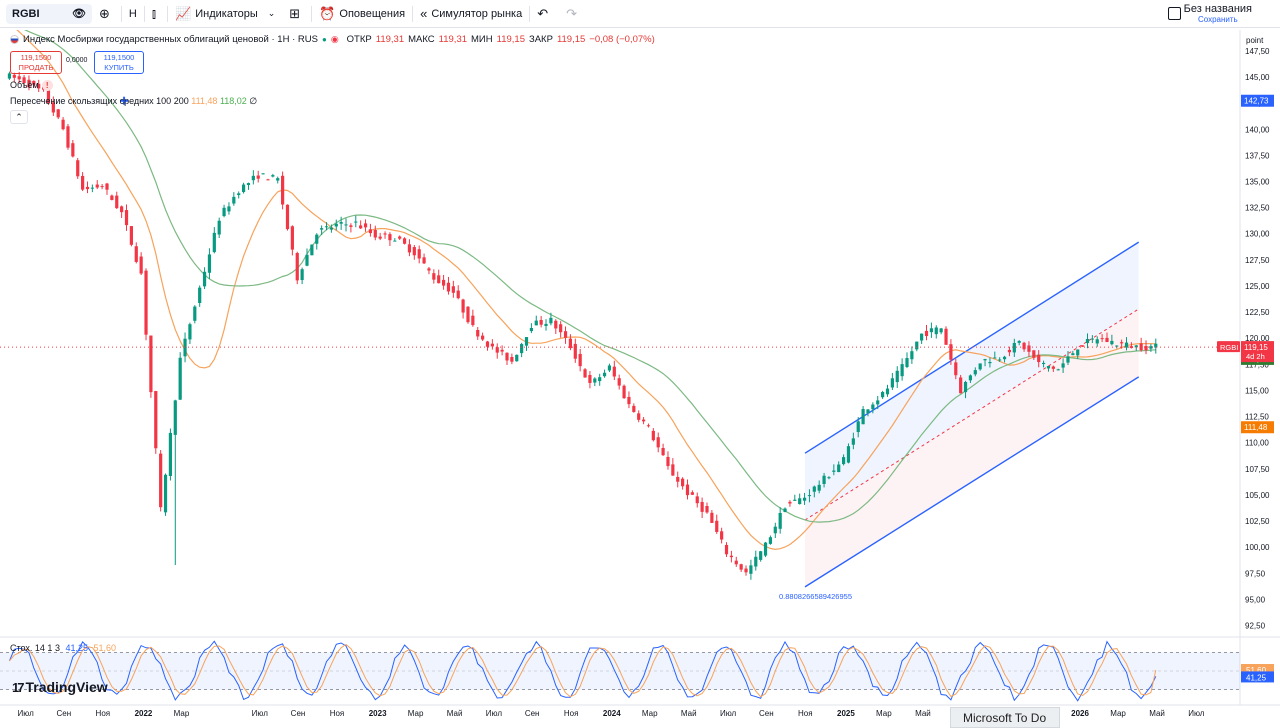 The image size is (1280, 728). I want to click on compare-button: ⊕, so click(106, 14).